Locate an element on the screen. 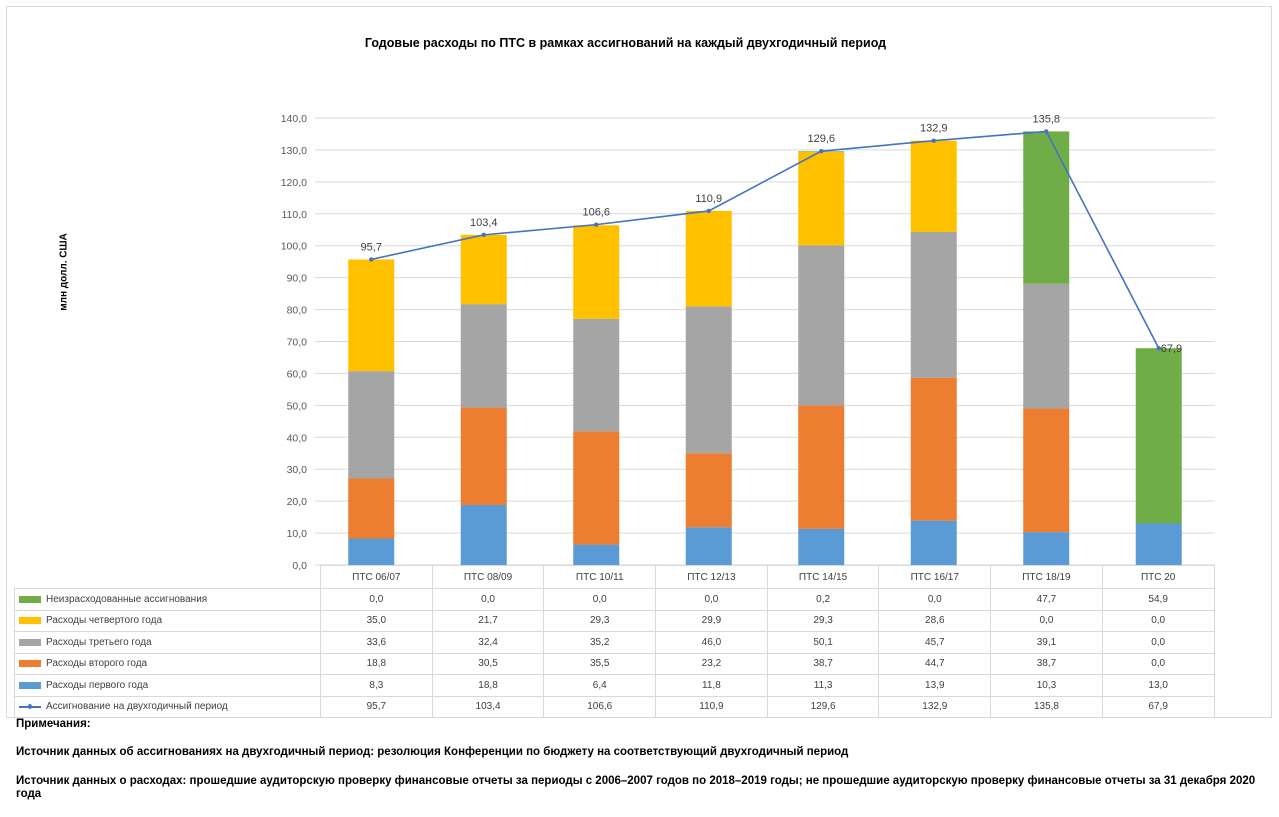  y-tick-label: 40,0 is located at coordinates (297, 438).